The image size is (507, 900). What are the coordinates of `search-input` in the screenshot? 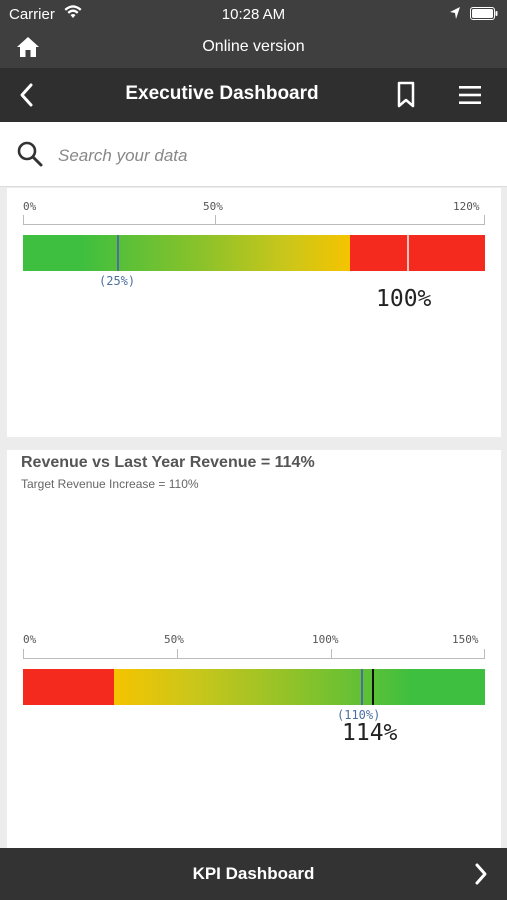 It's located at (268, 156).